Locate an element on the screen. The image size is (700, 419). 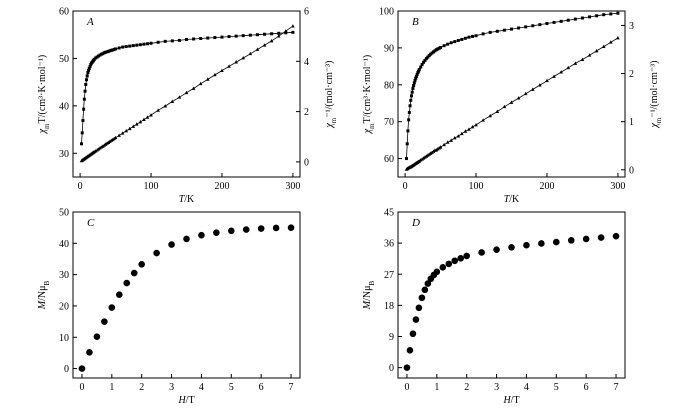
y-axis-title: M/NμB is located at coordinates (44, 295).